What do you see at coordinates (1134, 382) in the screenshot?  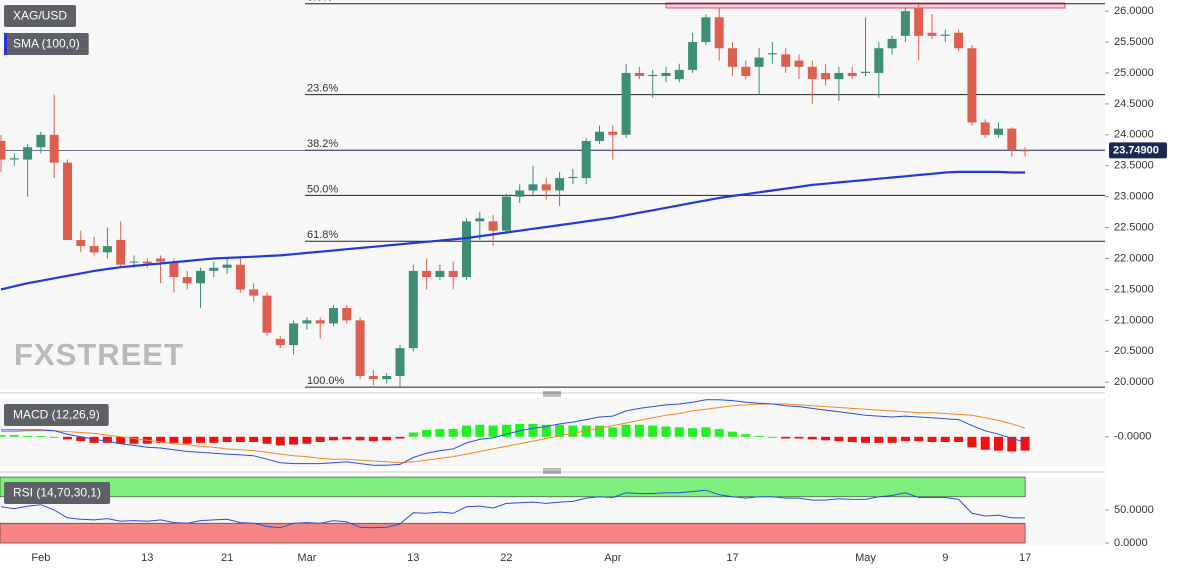 I see `y-tick-label: 20.0000` at bounding box center [1134, 382].